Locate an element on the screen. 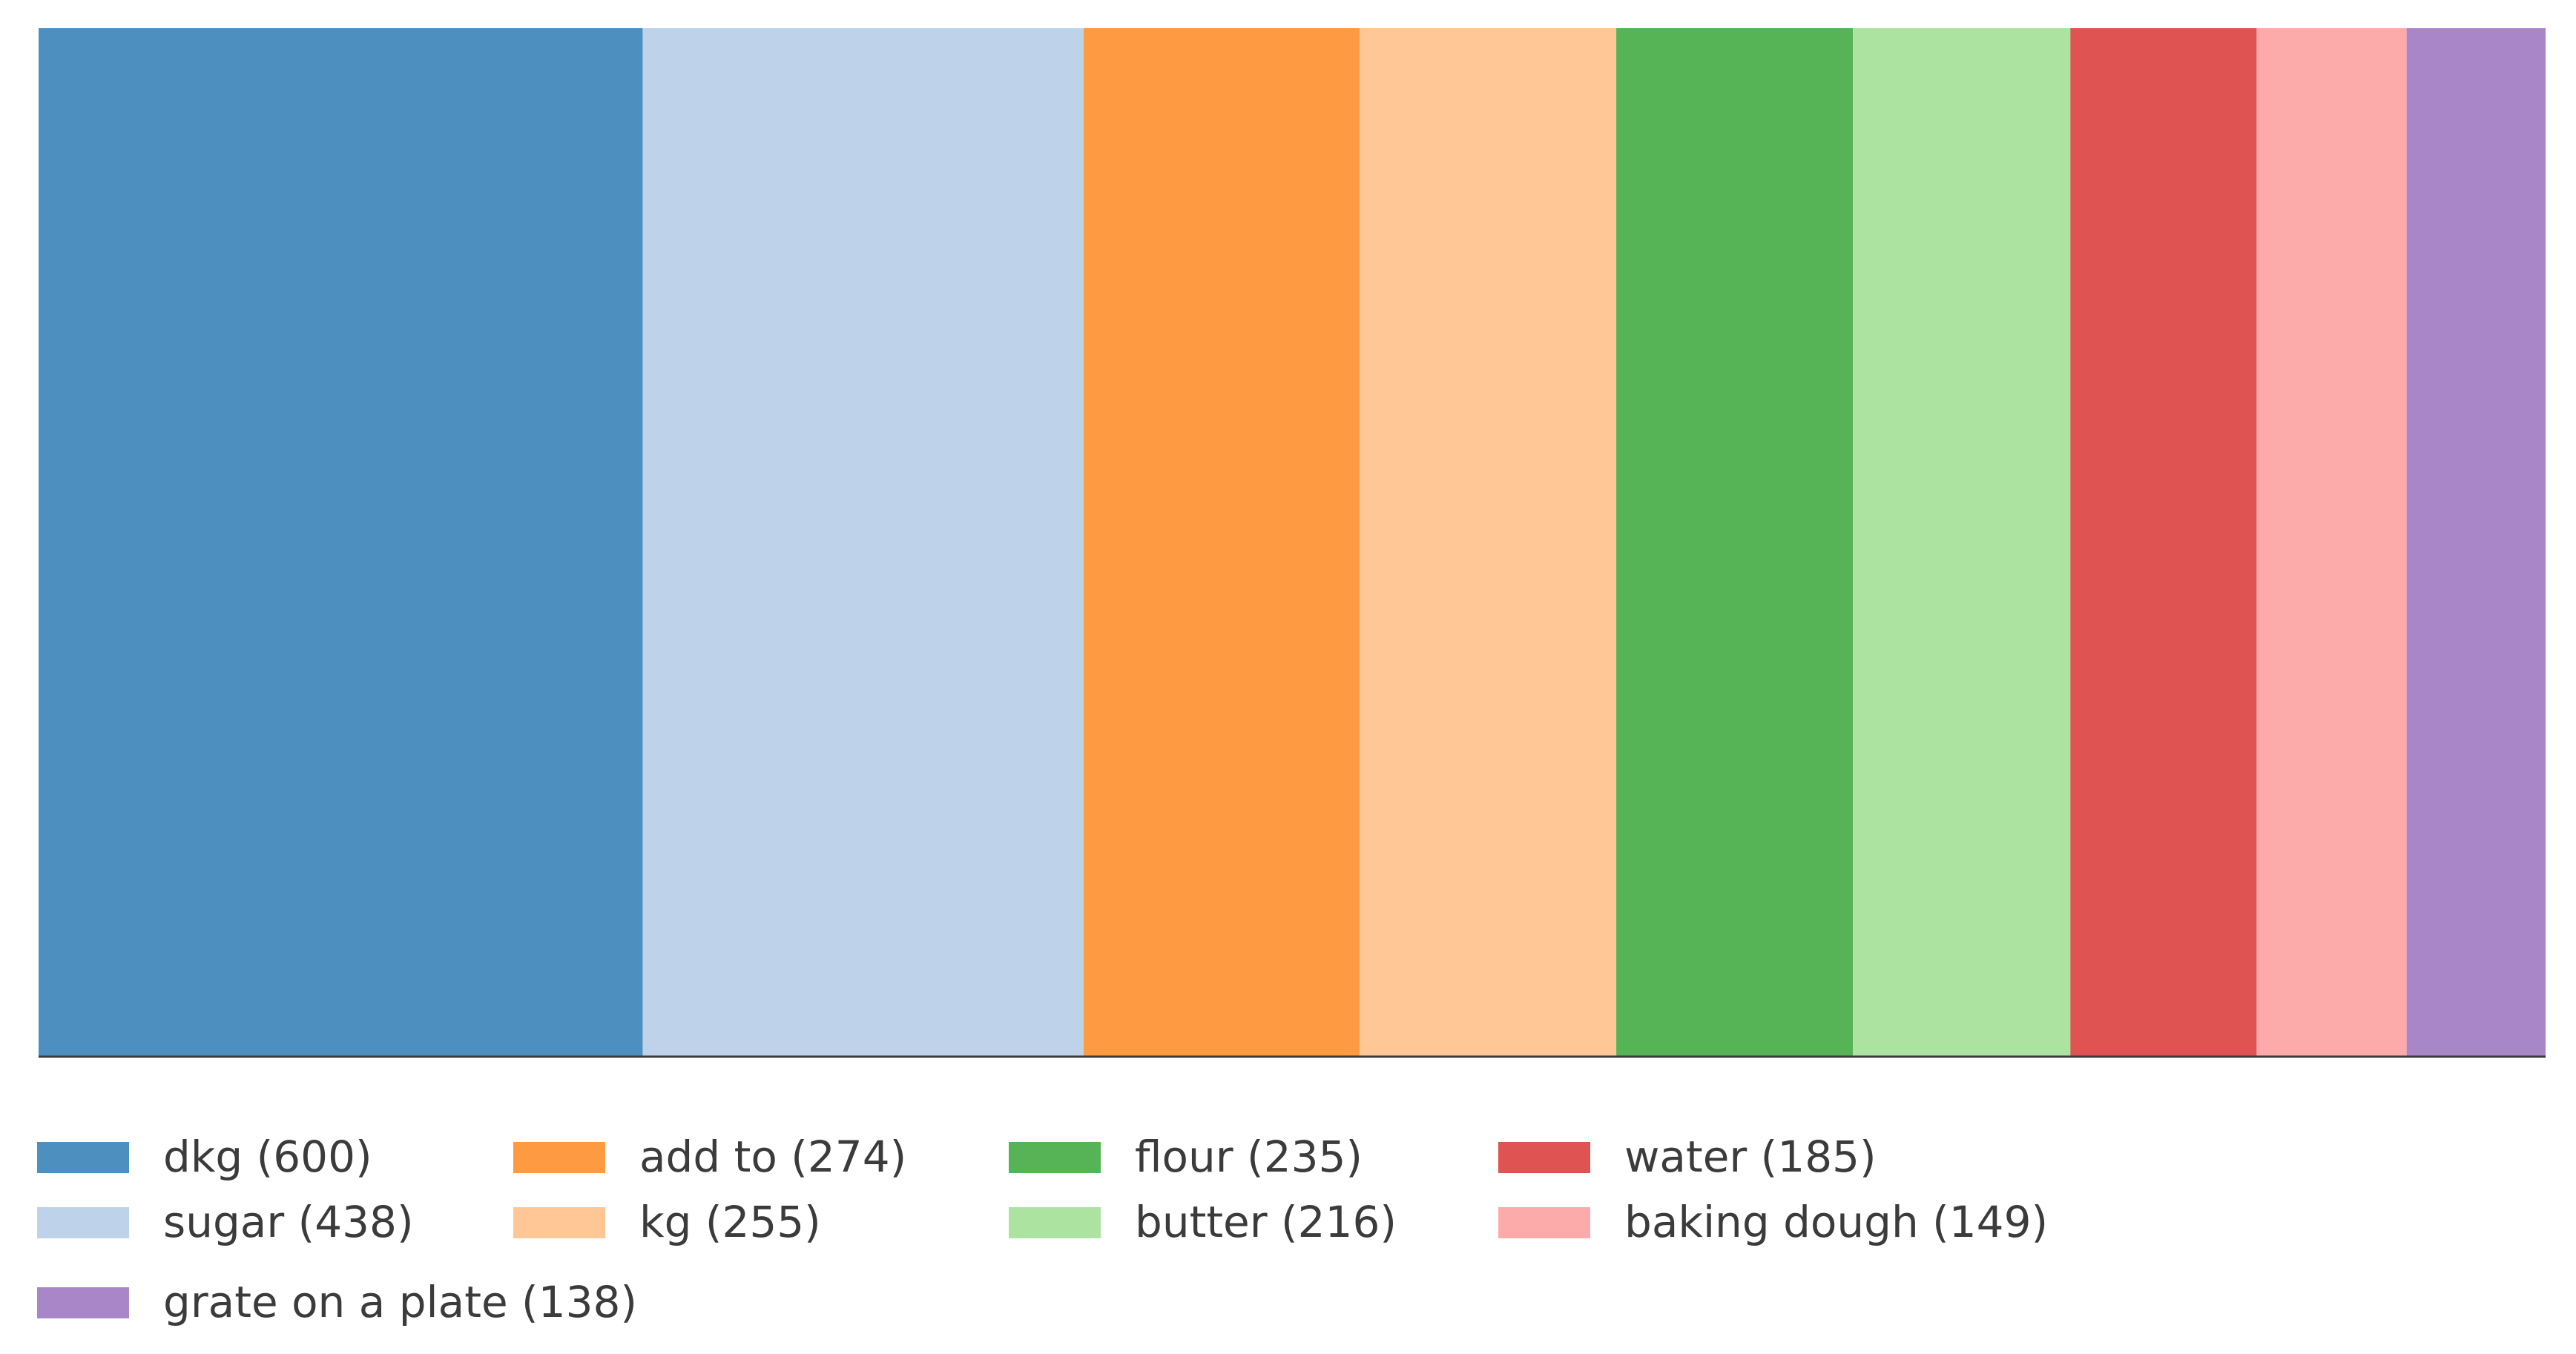  legend-label-flour: flour (235) is located at coordinates (1249, 1157).